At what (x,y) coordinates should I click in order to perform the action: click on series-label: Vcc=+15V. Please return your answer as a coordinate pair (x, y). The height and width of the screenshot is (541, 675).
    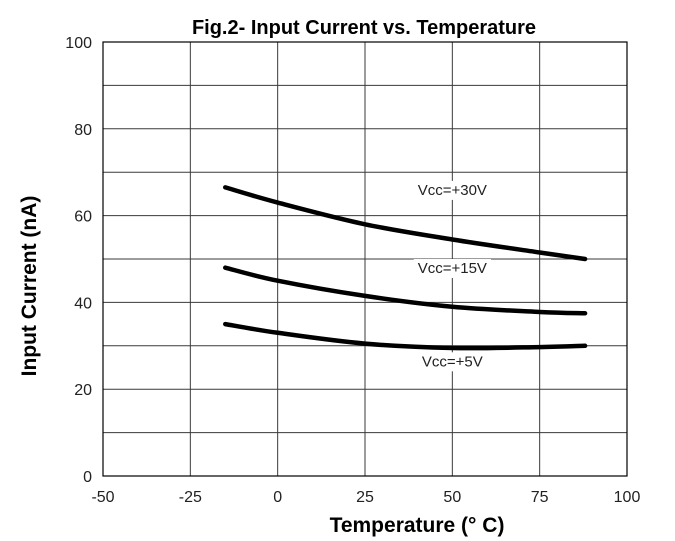
    Looking at the image, I should click on (452, 268).